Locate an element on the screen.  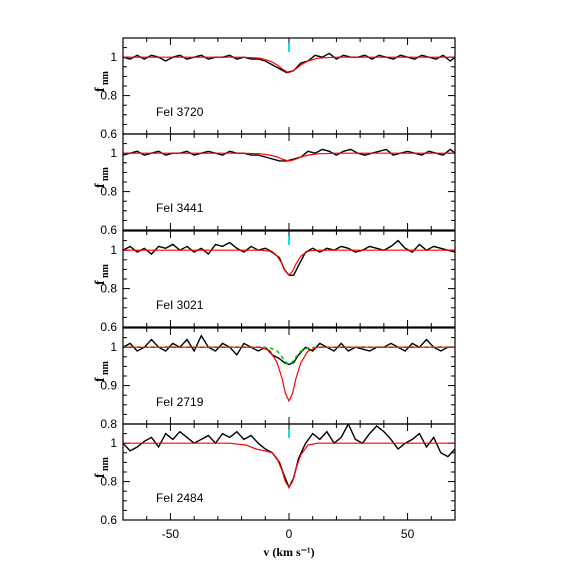
panel-label: FeI 3021 is located at coordinates (180, 305).